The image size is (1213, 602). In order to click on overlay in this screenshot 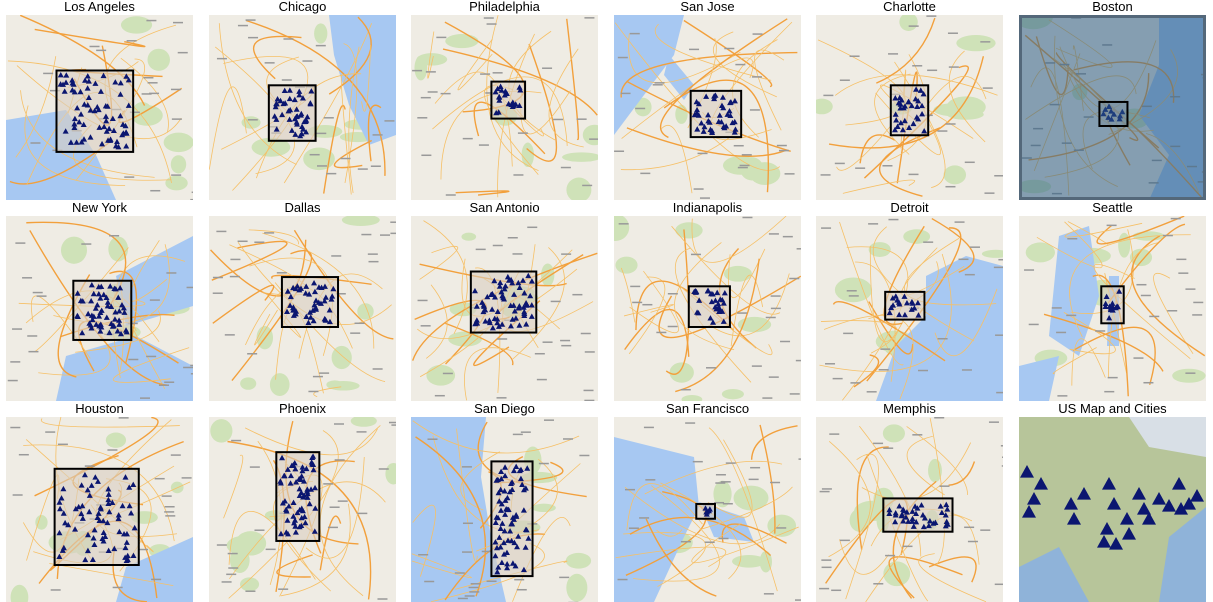, I will do `click(1112, 107)`.